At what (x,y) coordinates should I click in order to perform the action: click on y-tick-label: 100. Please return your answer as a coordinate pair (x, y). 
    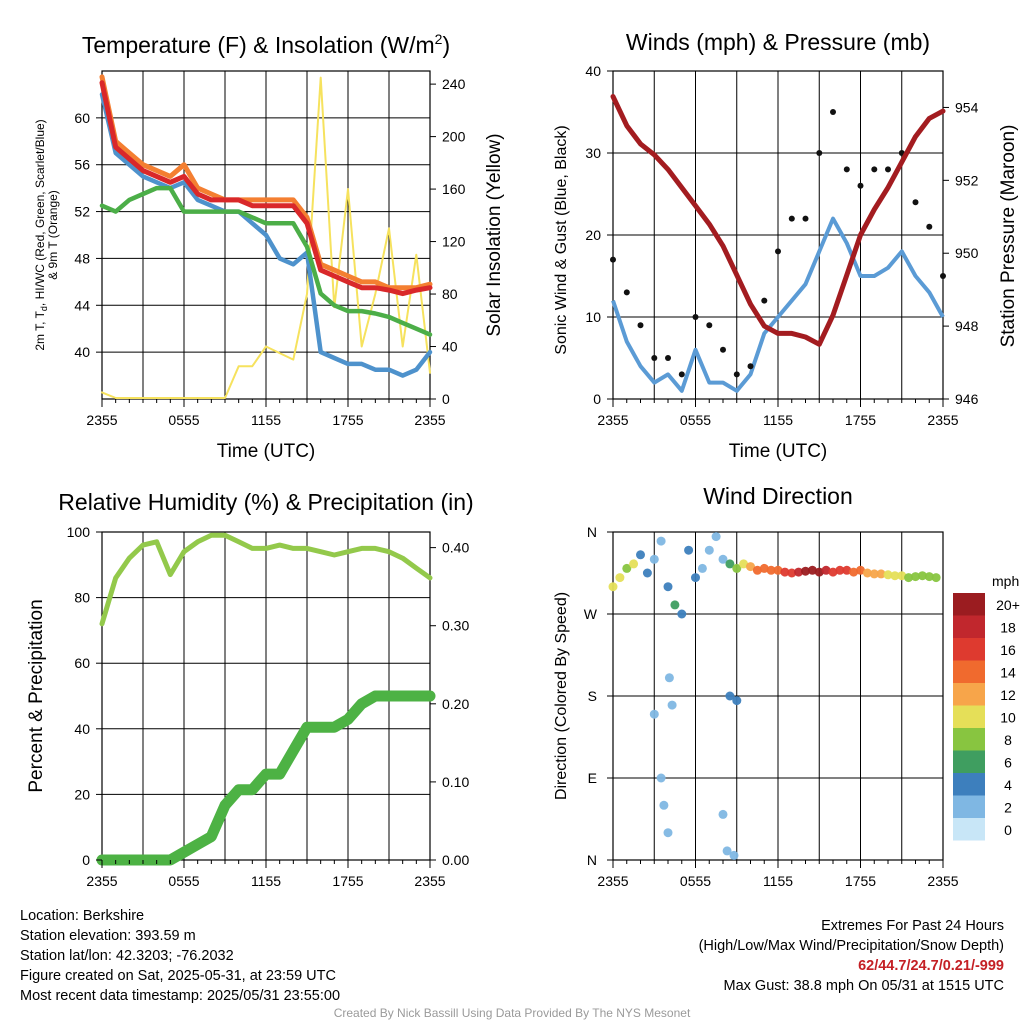
    Looking at the image, I should click on (79, 532).